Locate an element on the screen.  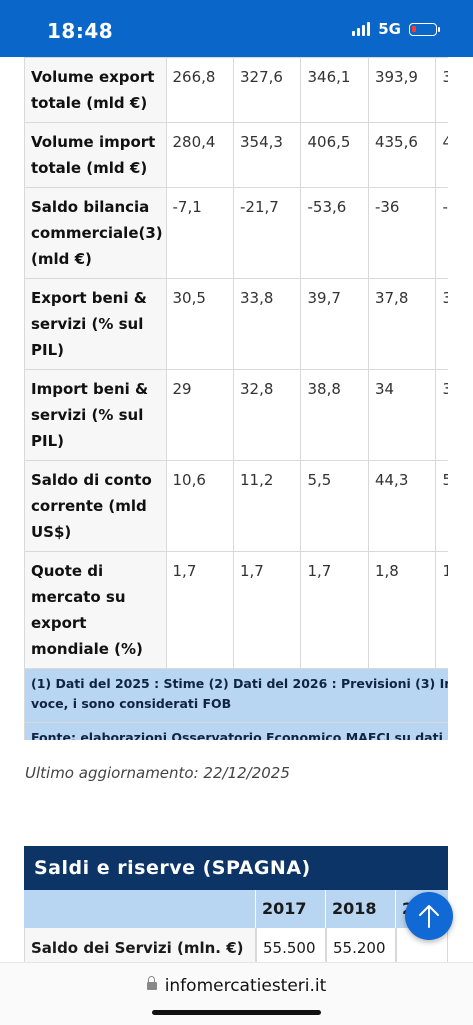
table-cell: 266,8 is located at coordinates (200, 90).